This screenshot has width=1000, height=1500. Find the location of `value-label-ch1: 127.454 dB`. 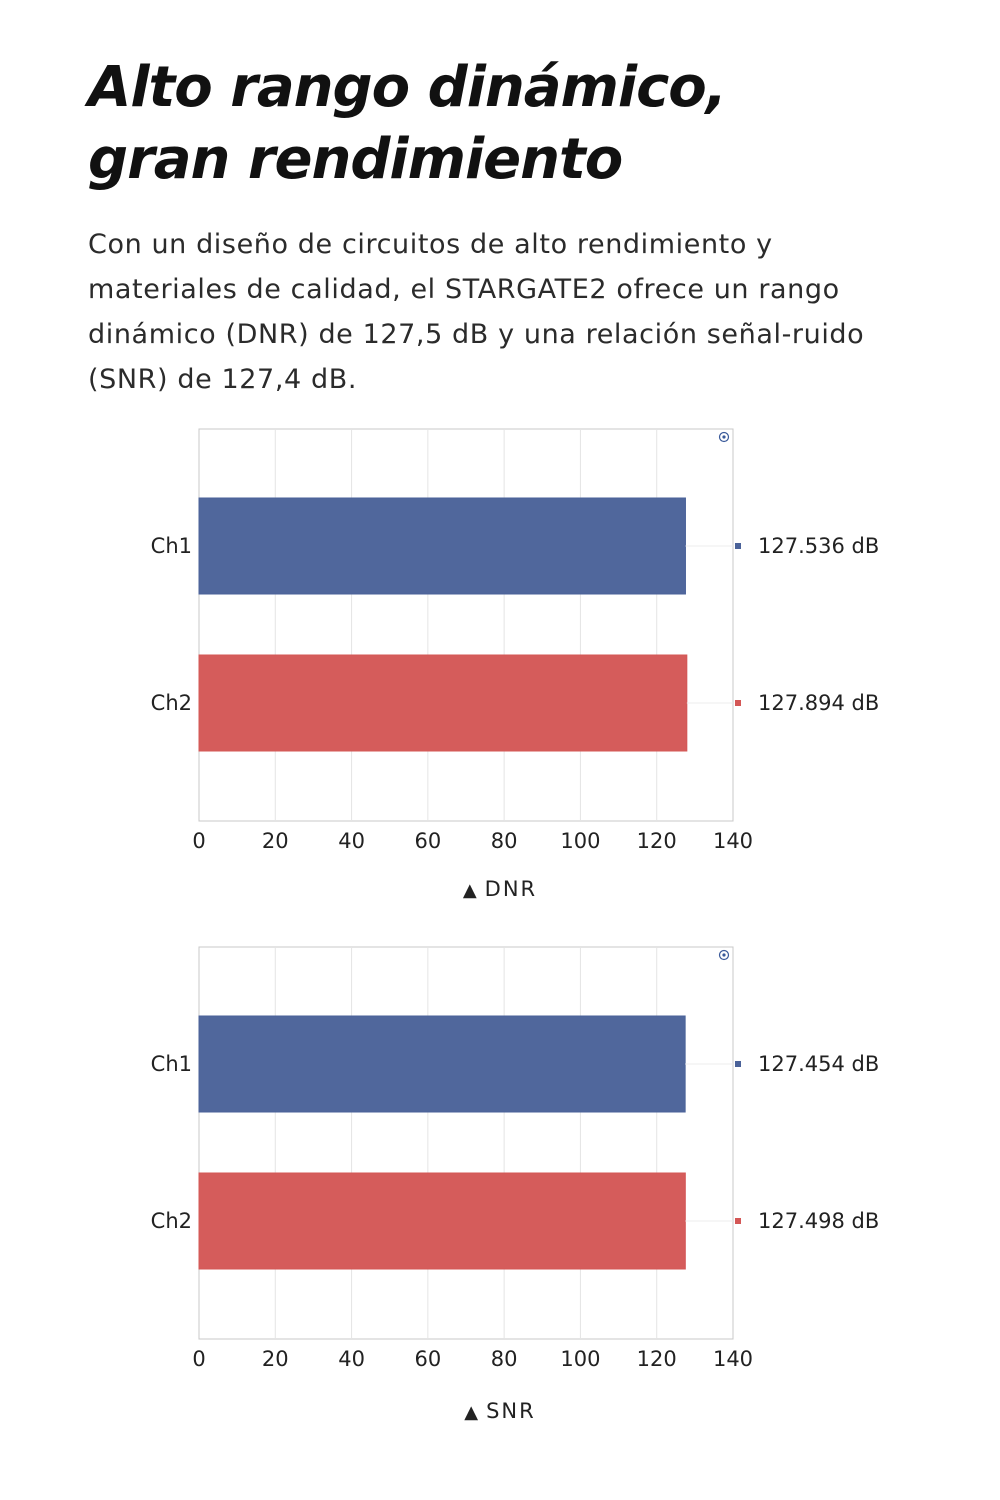

value-label-ch1: 127.454 dB is located at coordinates (818, 1064).